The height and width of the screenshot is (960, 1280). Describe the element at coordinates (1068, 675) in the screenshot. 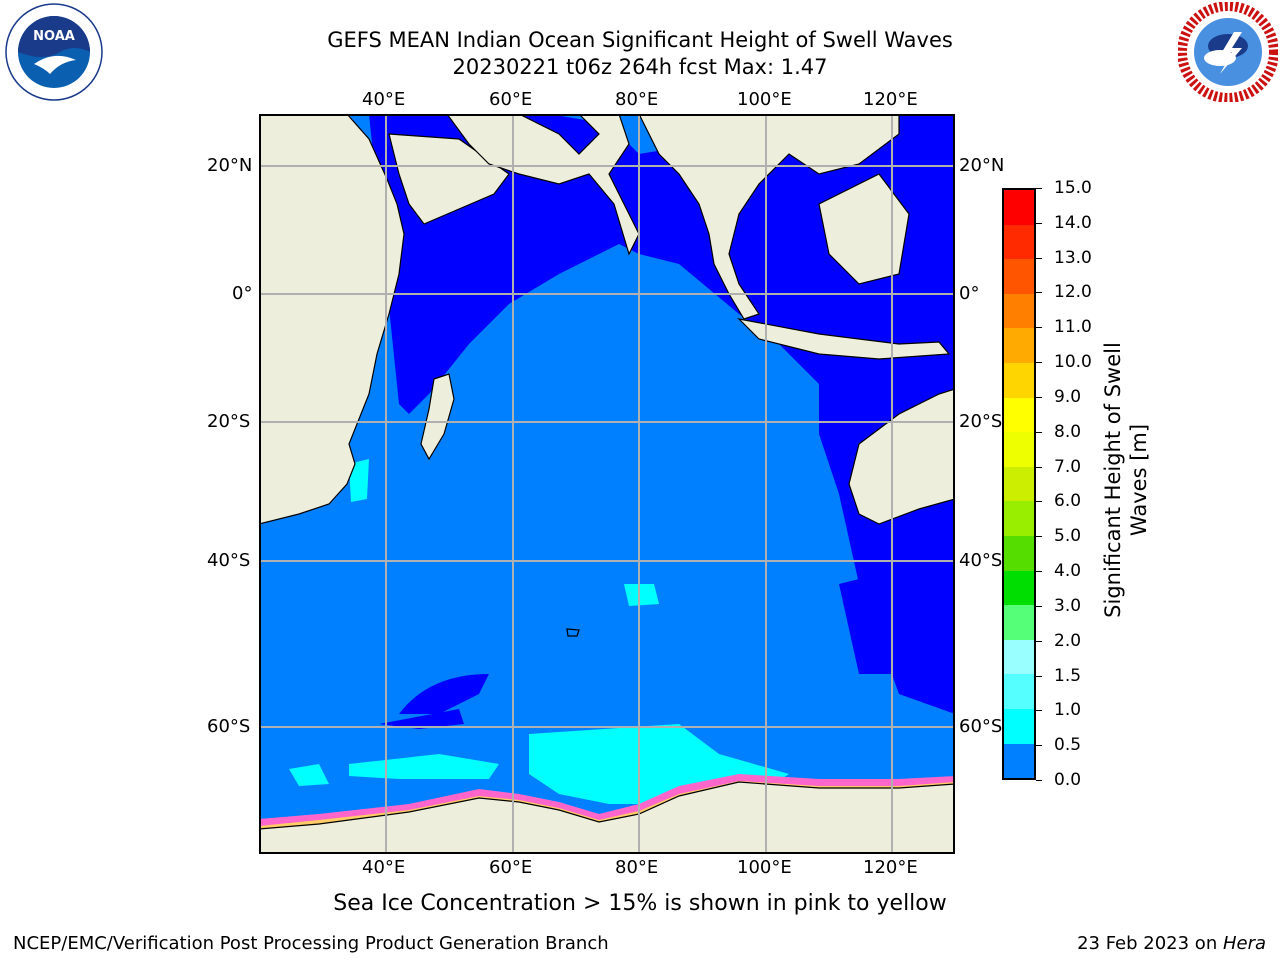

I see `colorbar-tick-label: 1.5` at that location.